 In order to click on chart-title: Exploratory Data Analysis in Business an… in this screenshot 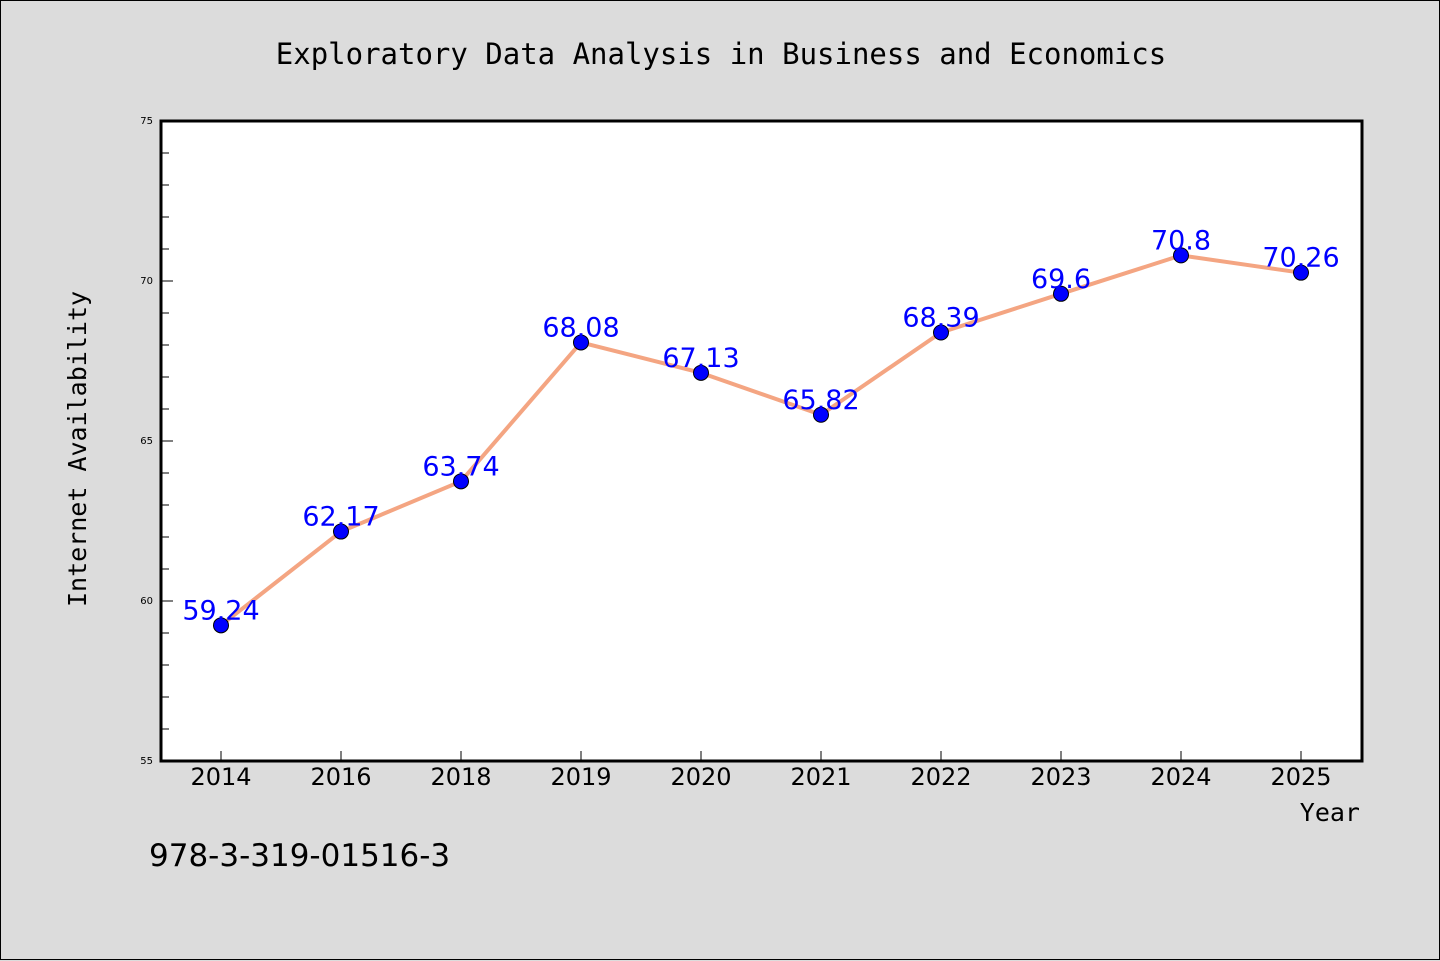, I will do `click(721, 54)`.